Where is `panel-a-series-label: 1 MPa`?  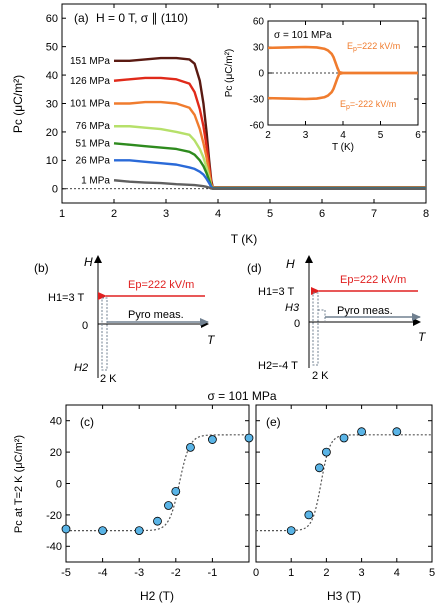 panel-a-series-label: 1 MPa is located at coordinates (95, 180).